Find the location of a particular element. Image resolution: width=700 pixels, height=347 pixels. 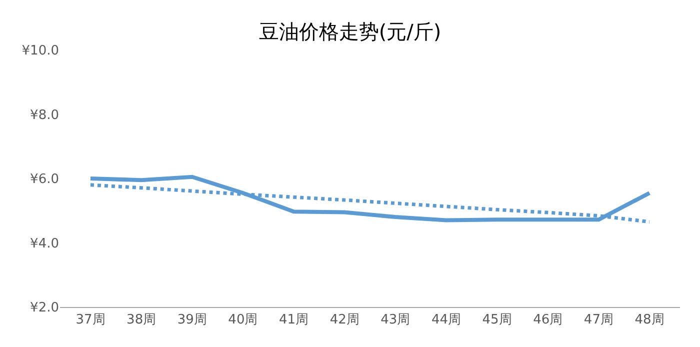

x-tick-label: 44周 is located at coordinates (446, 320).